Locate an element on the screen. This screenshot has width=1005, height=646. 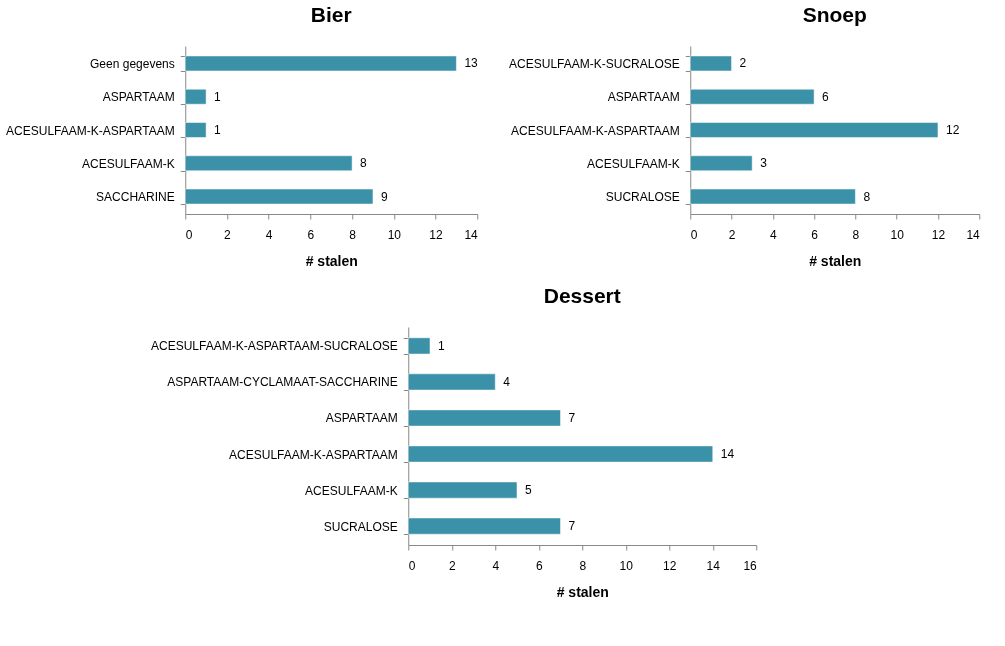
data-label: 5 is located at coordinates (528, 490).